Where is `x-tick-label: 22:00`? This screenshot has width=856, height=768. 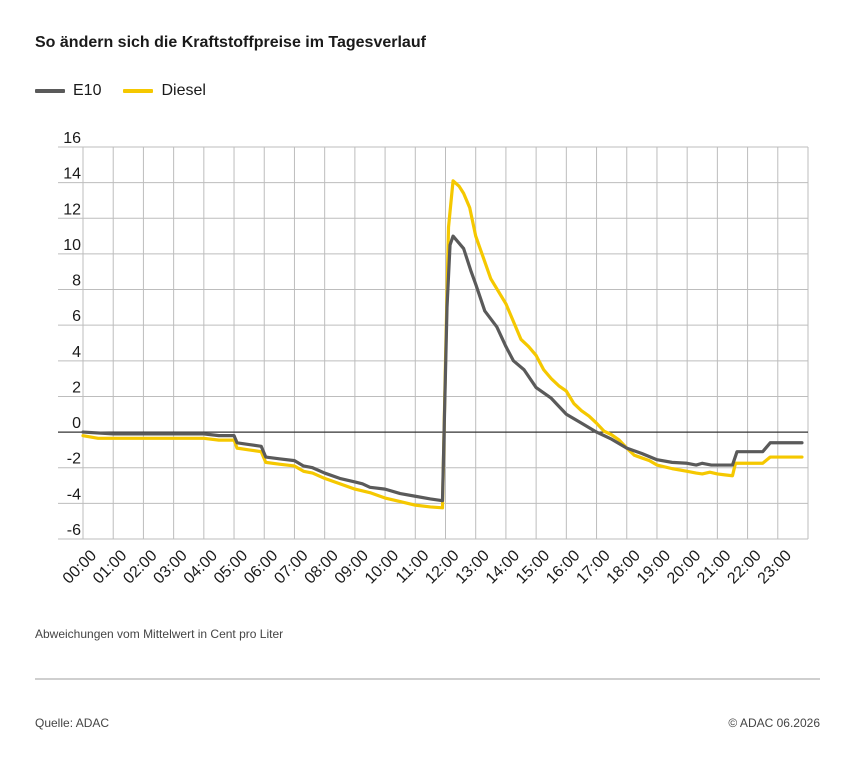 x-tick-label: 22:00 is located at coordinates (744, 567).